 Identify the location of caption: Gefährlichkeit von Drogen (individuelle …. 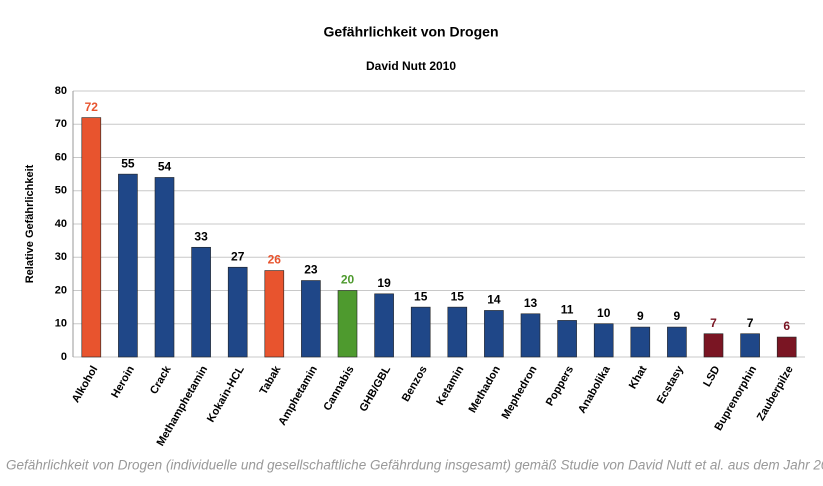
(414, 465).